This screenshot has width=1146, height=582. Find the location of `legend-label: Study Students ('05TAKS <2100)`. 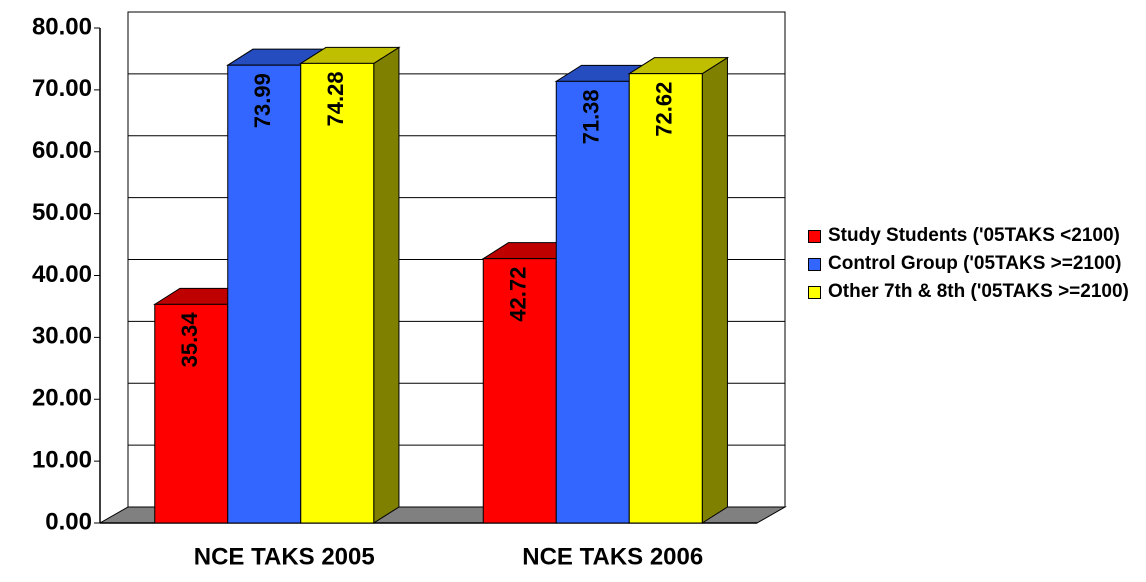

legend-label: Study Students ('05TAKS <2100) is located at coordinates (974, 235).